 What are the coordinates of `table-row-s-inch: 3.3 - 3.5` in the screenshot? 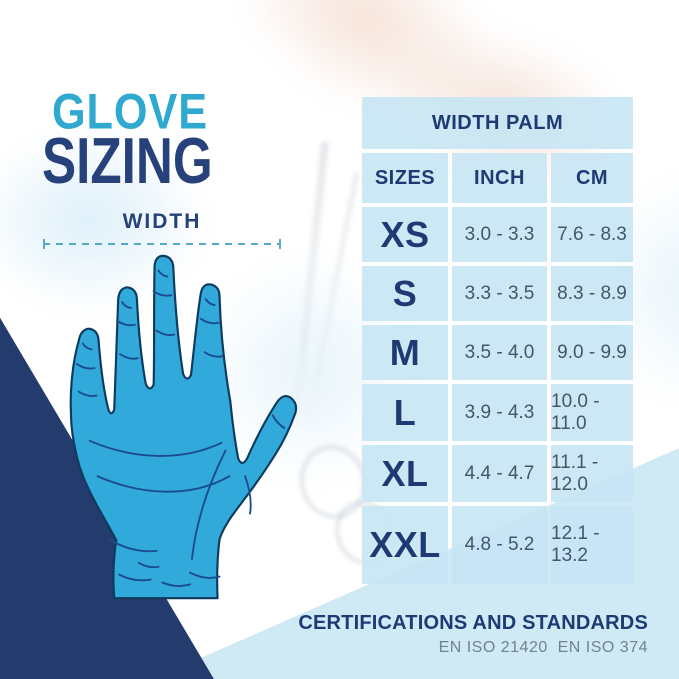 It's located at (499, 293).